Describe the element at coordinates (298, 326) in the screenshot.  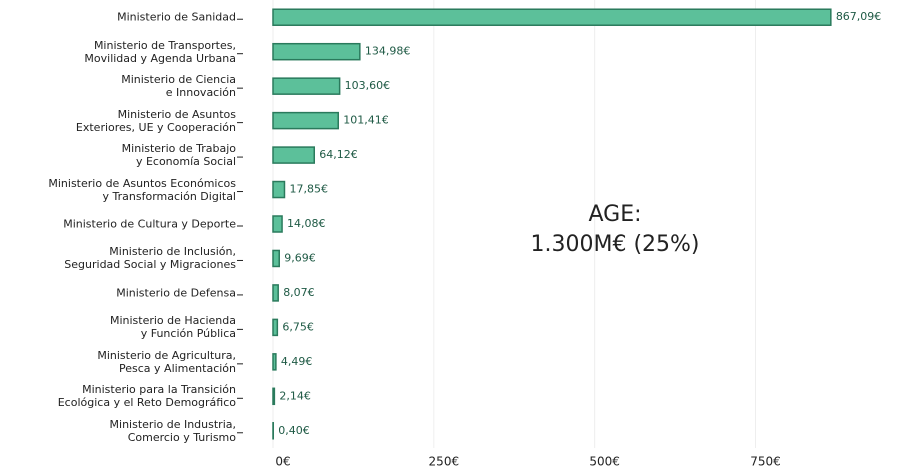
I see `value-label: 6,75€` at that location.